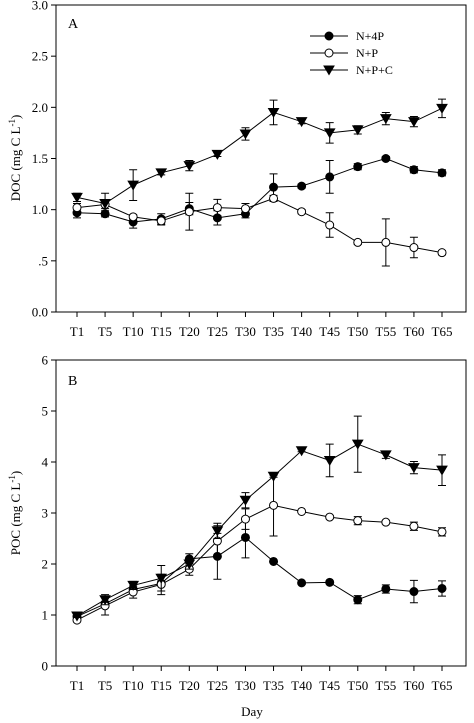  Describe the element at coordinates (45, 411) in the screenshot. I see `y-tick-label: 5` at that location.